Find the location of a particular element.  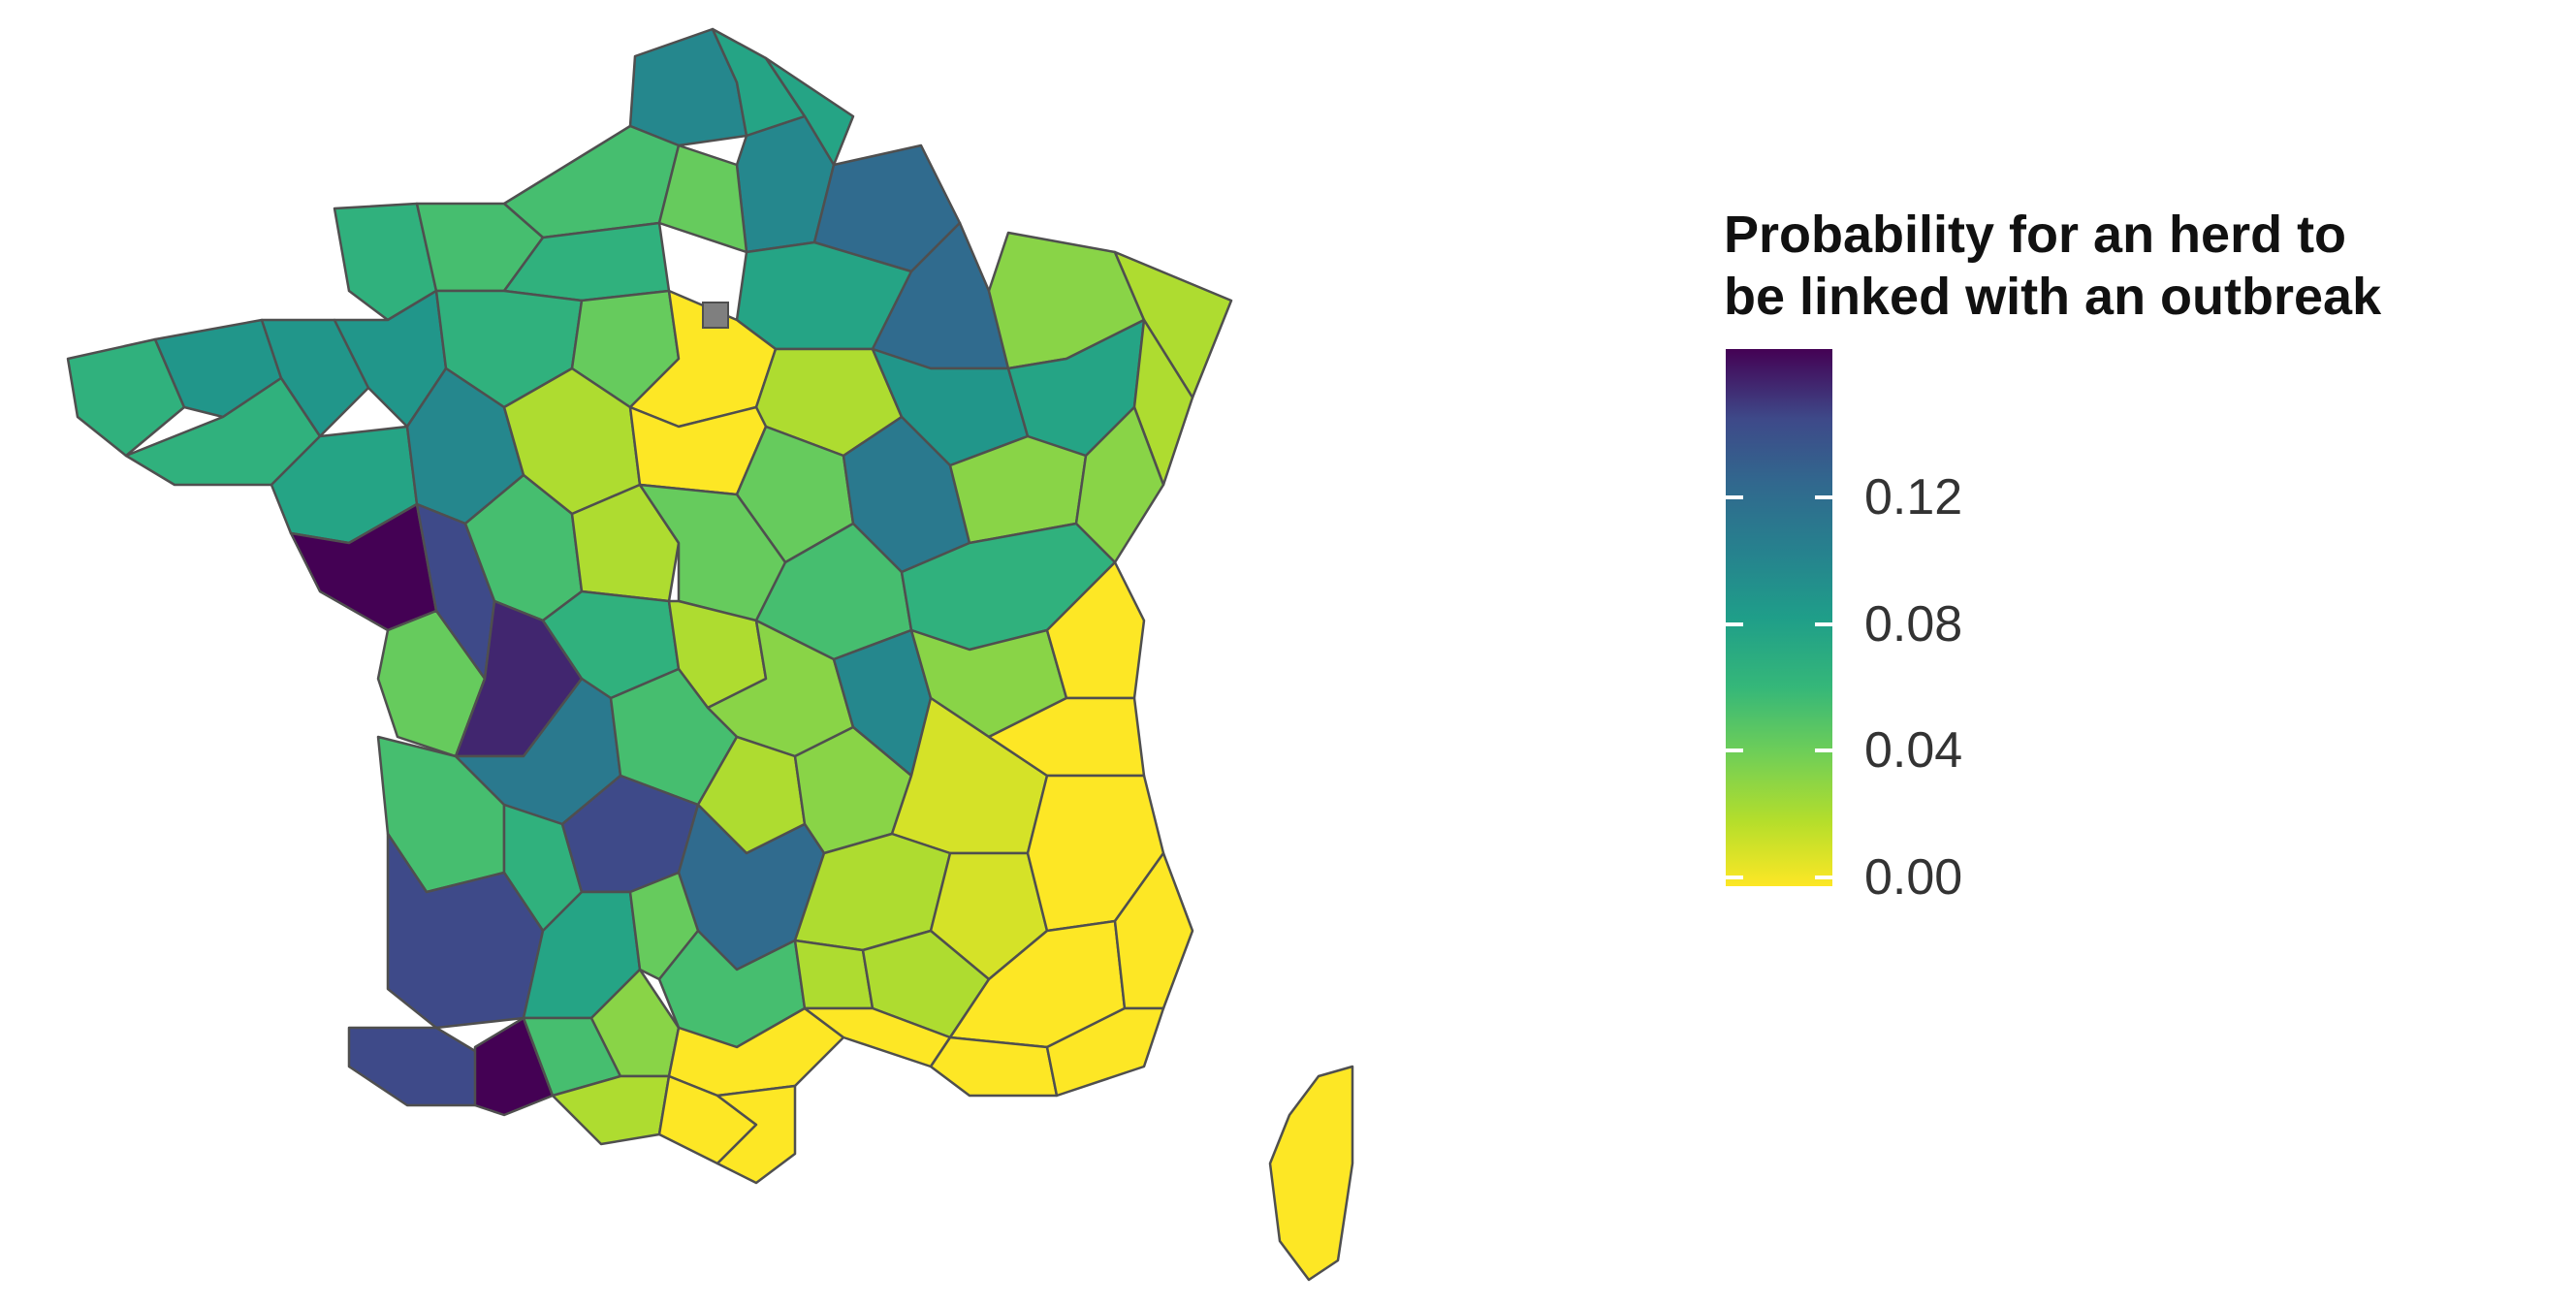

department-lozere is located at coordinates (834, 975).